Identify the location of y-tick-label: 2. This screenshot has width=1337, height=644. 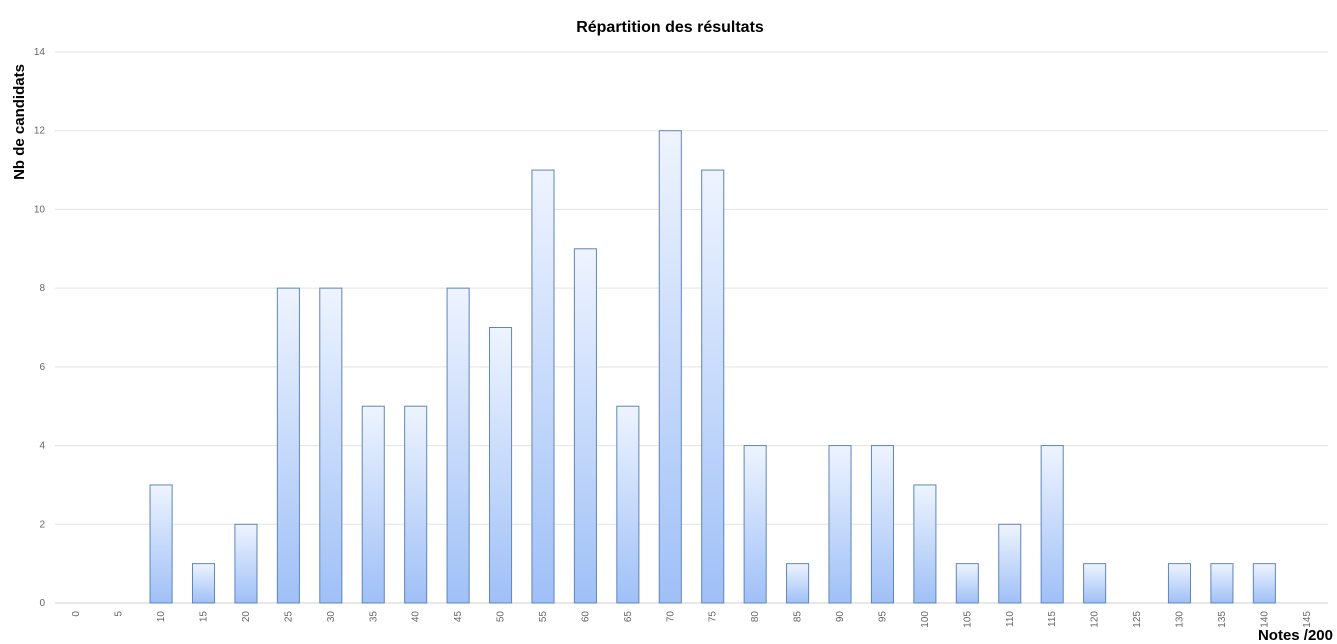
(42, 524).